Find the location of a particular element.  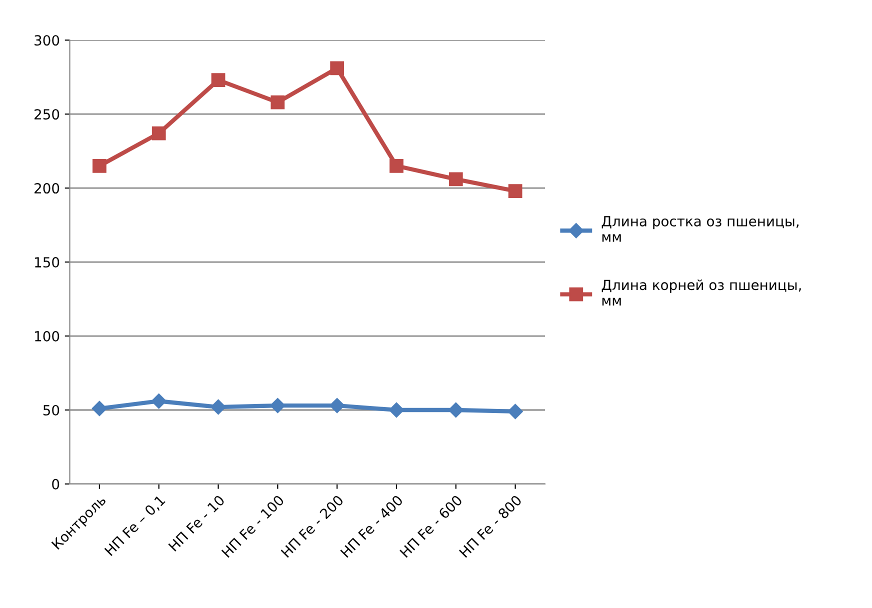

y-tick-label: 300 is located at coordinates (47, 40).